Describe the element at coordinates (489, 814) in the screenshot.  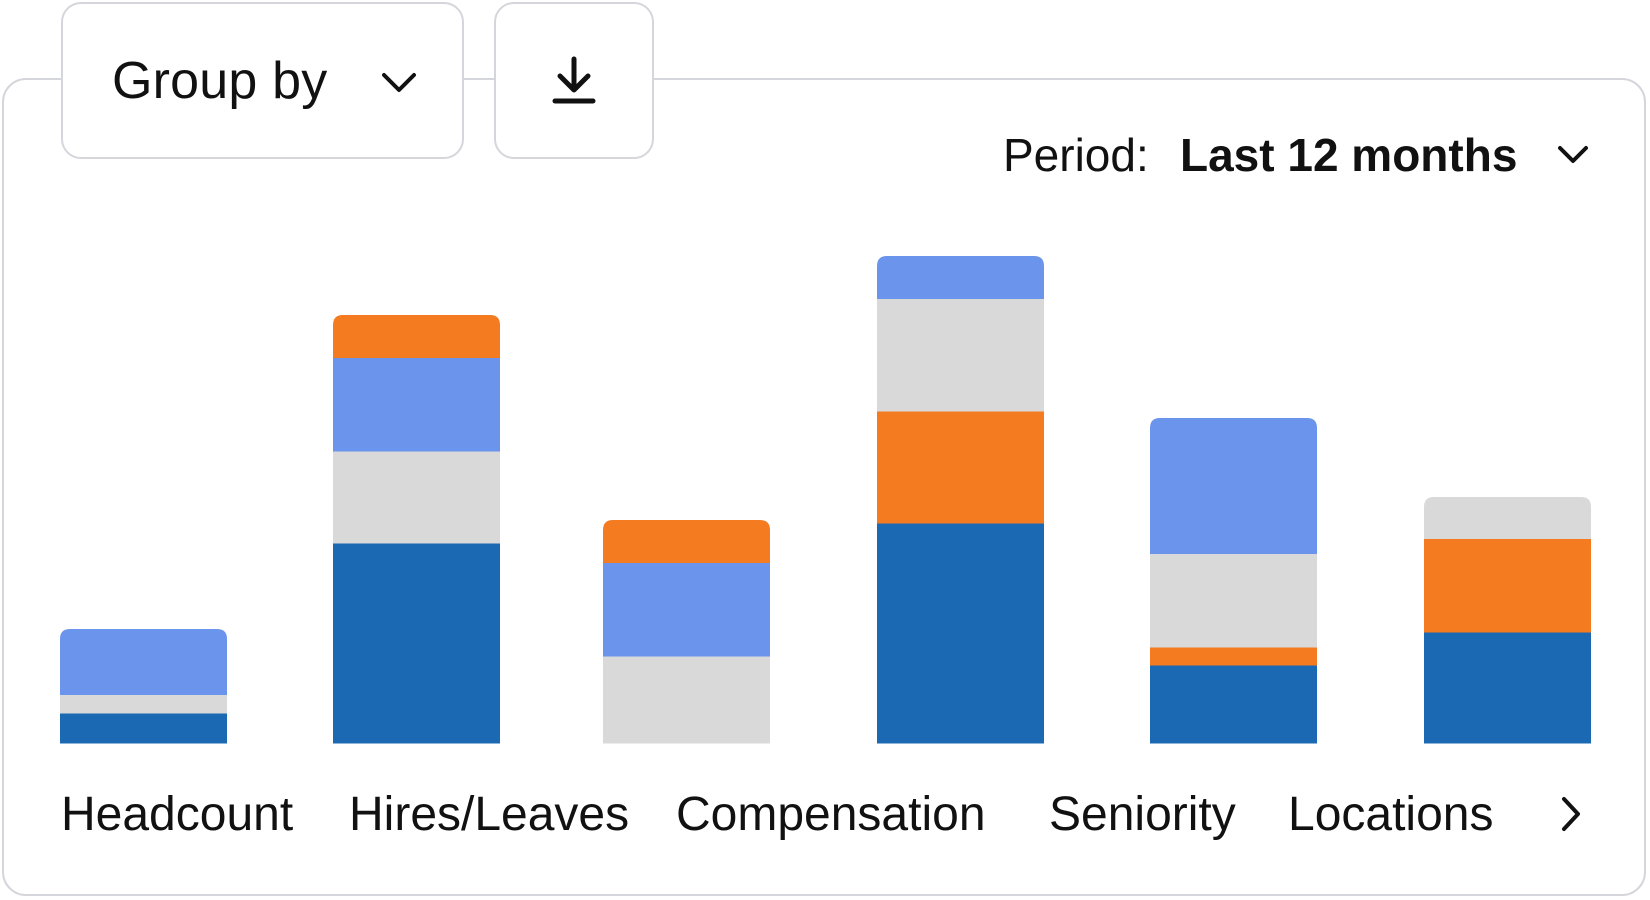
I see `category-label-hires-leaves: Hires/Leaves` at that location.